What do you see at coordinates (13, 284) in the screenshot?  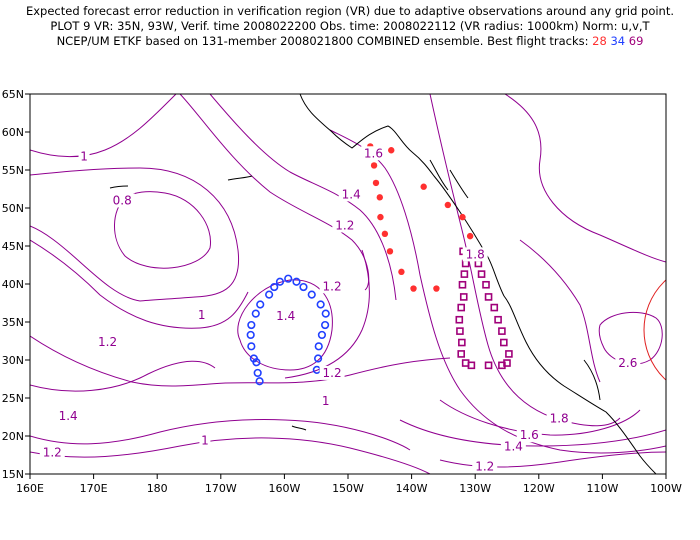 I see `lat-tick-label: 40N` at bounding box center [13, 284].